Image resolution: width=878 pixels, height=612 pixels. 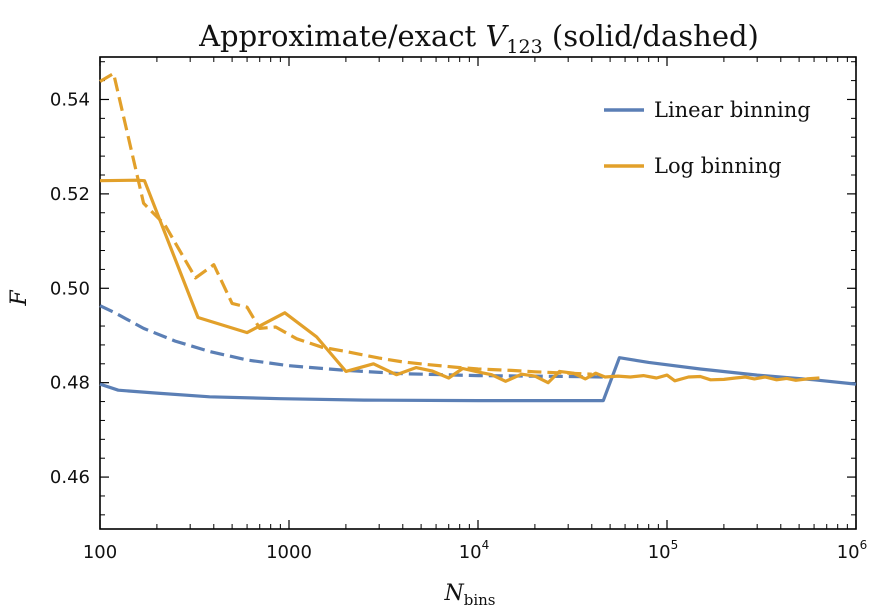 I want to click on chart-title: Approximate/exact V123 (solid/dashed), so click(x=478, y=38).